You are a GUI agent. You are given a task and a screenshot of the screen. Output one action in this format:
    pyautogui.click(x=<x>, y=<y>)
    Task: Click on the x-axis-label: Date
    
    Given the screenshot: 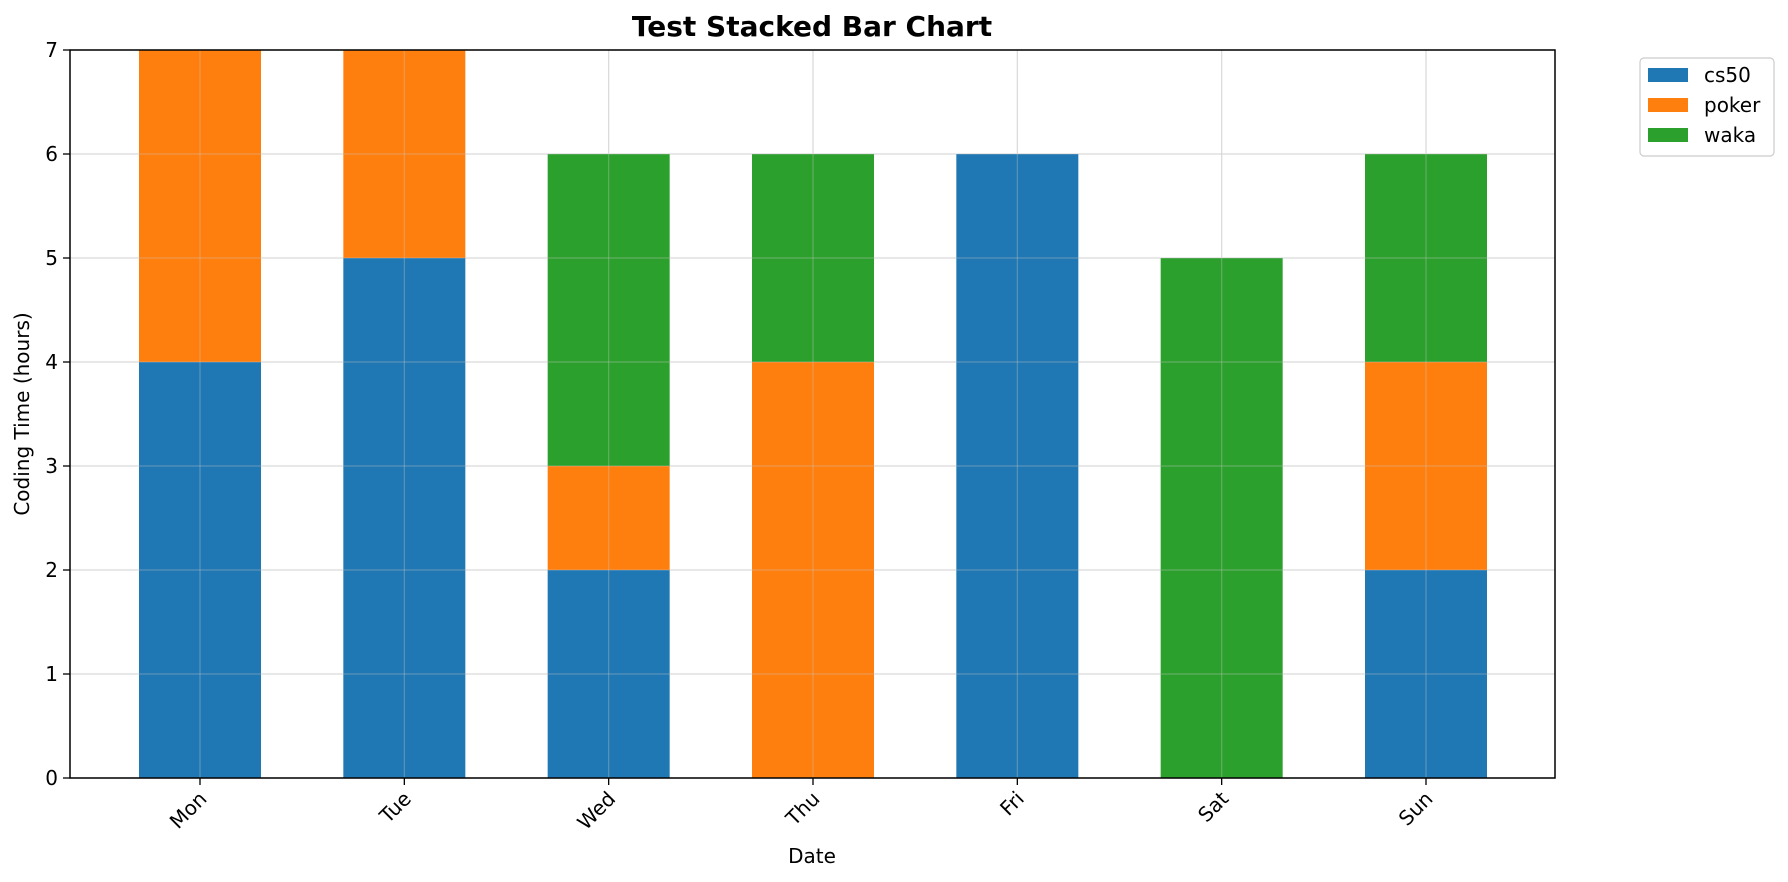 What is the action you would take?
    pyautogui.click(x=812, y=856)
    